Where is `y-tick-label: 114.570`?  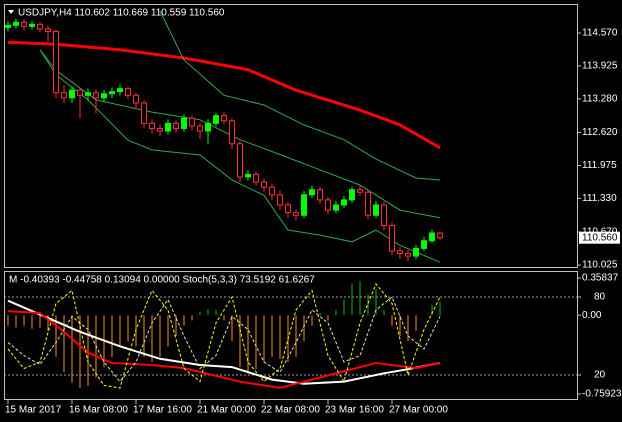 y-tick-label: 114.570 is located at coordinates (600, 33).